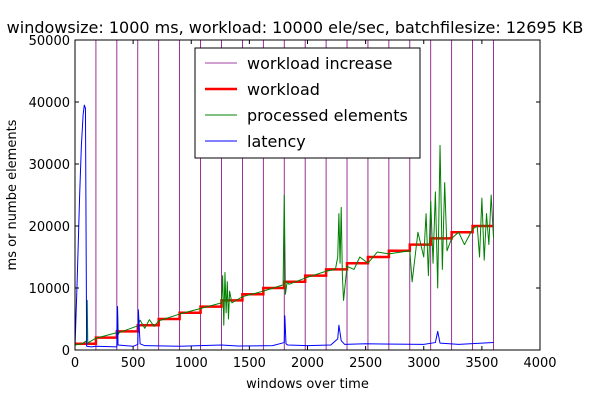 The height and width of the screenshot is (400, 600). Describe the element at coordinates (319, 63) in the screenshot. I see `legend-label-workload-increase: workload increase` at that location.